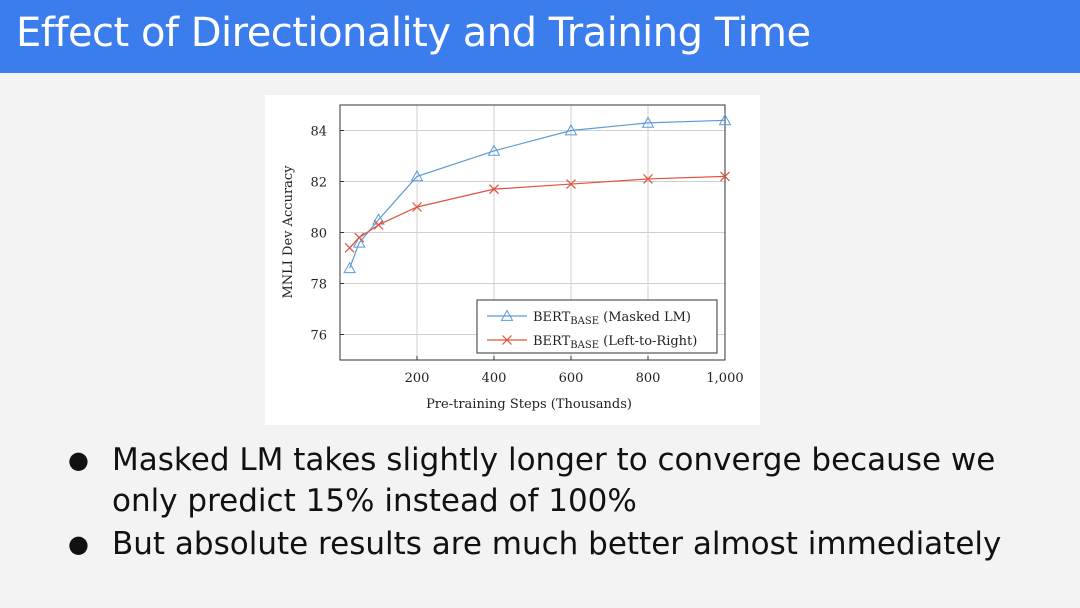 The width and height of the screenshot is (1080, 608). Describe the element at coordinates (494, 378) in the screenshot. I see `x-tick-label: 400` at that location.